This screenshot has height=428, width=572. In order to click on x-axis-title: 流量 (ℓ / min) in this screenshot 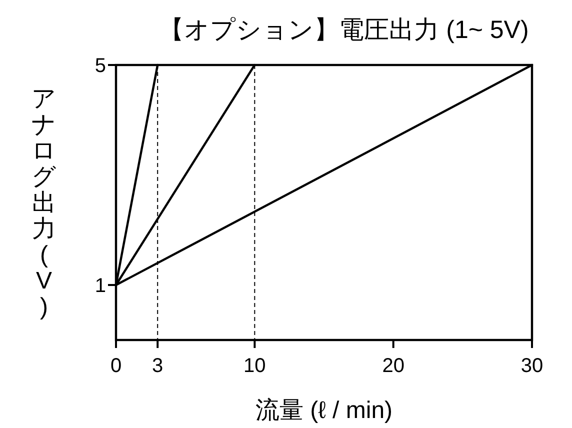, I will do `click(324, 410)`.